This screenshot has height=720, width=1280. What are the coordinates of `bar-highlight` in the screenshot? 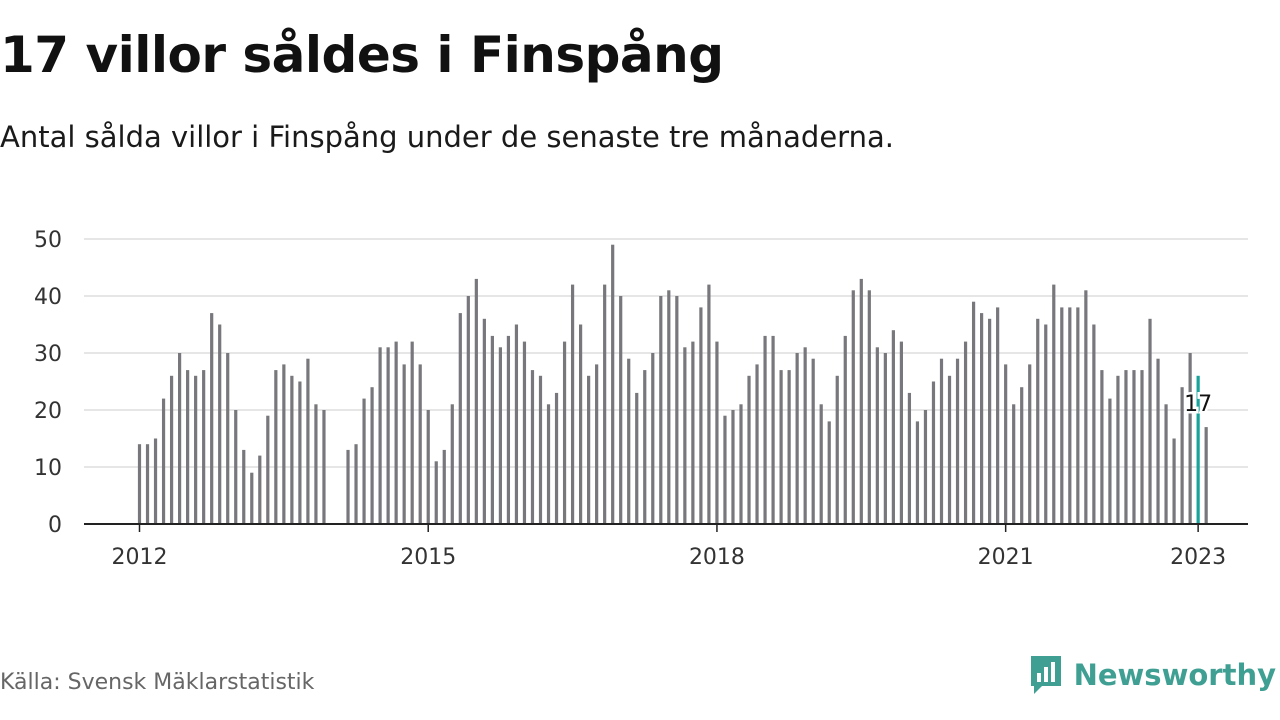 It's located at (1198, 449).